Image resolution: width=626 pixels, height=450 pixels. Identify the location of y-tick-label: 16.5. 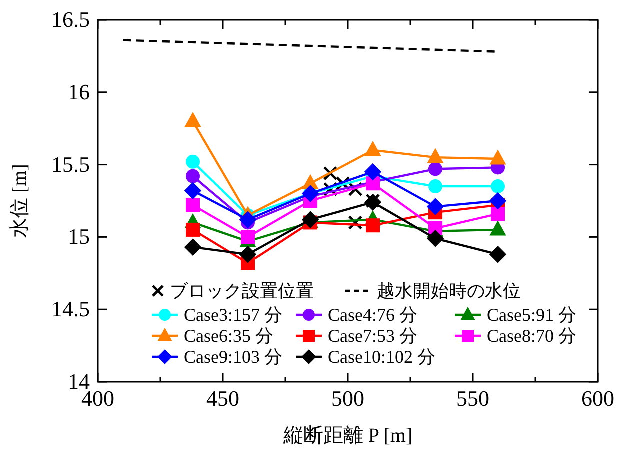
(71, 19).